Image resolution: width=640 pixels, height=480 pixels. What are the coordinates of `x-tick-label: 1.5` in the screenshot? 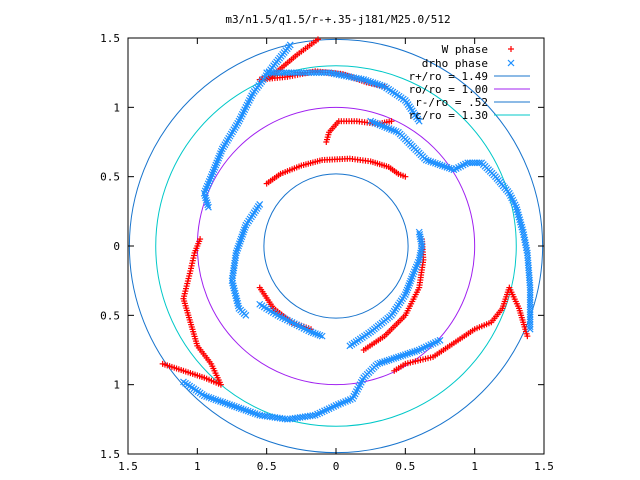 It's located at (128, 466).